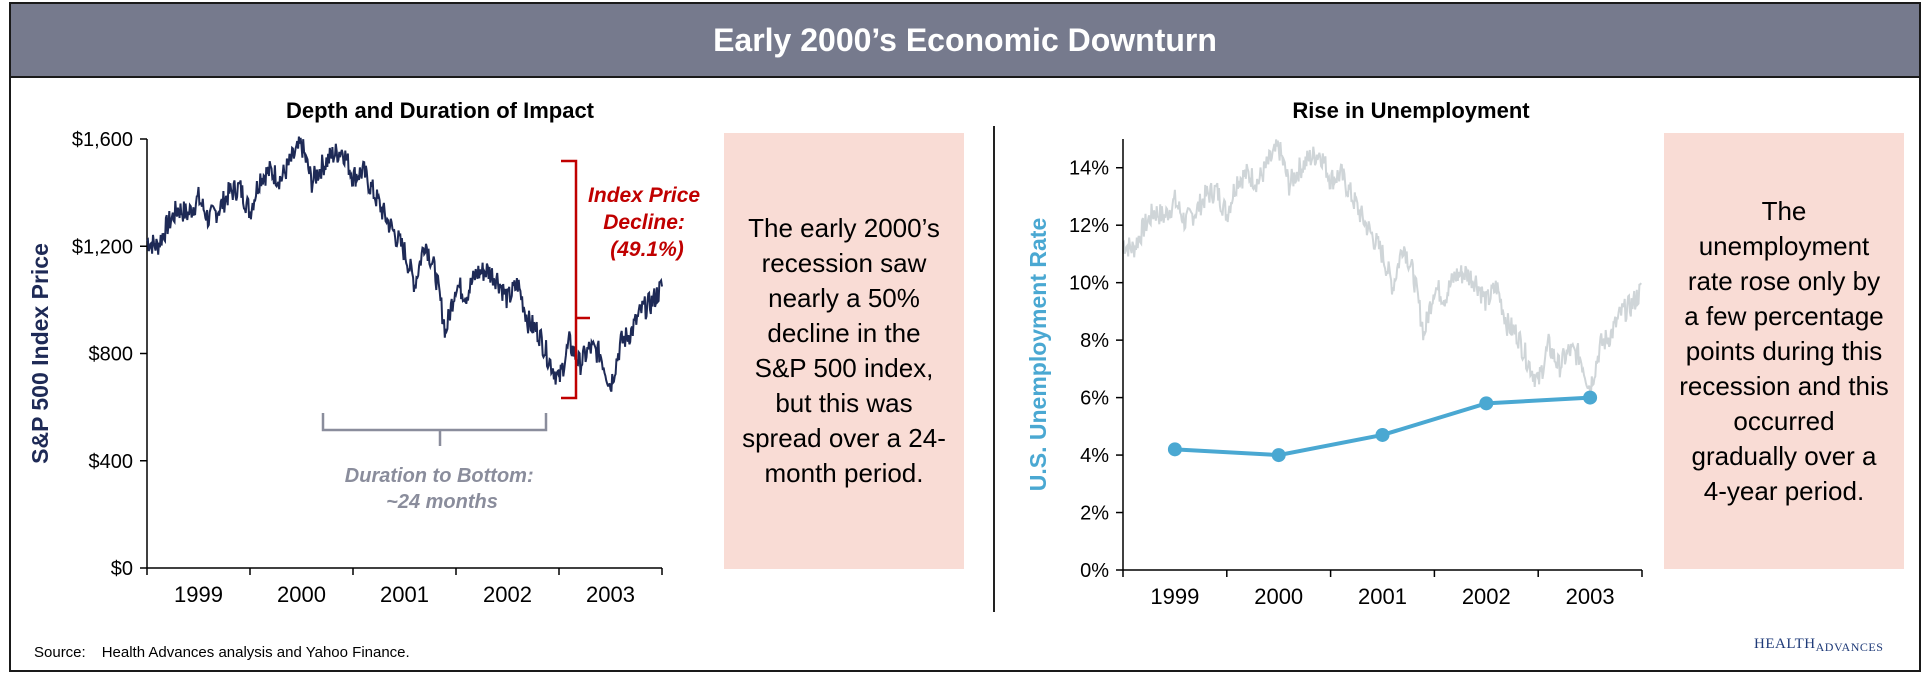  Describe the element at coordinates (111, 462) in the screenshot. I see `y-tick-label: $400` at that location.